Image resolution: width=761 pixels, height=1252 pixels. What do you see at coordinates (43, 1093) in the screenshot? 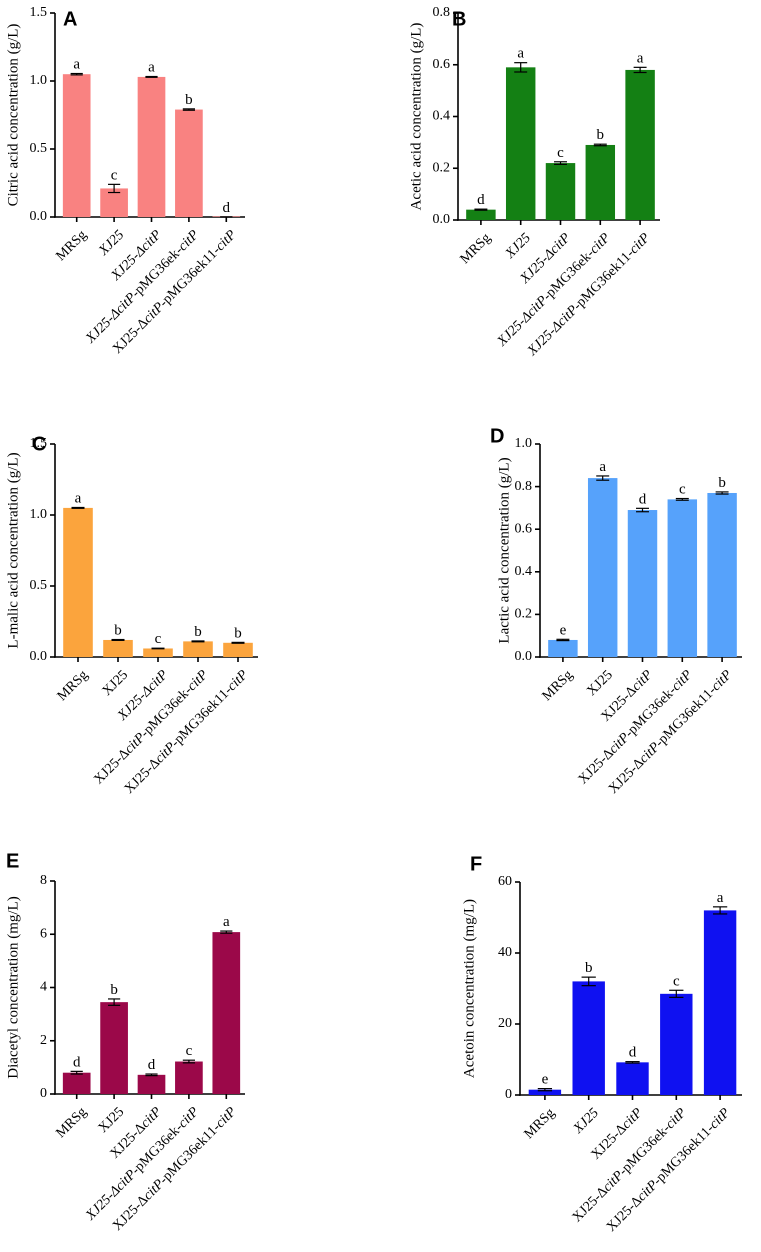
I see `y-tick-label: 0` at bounding box center [43, 1093].